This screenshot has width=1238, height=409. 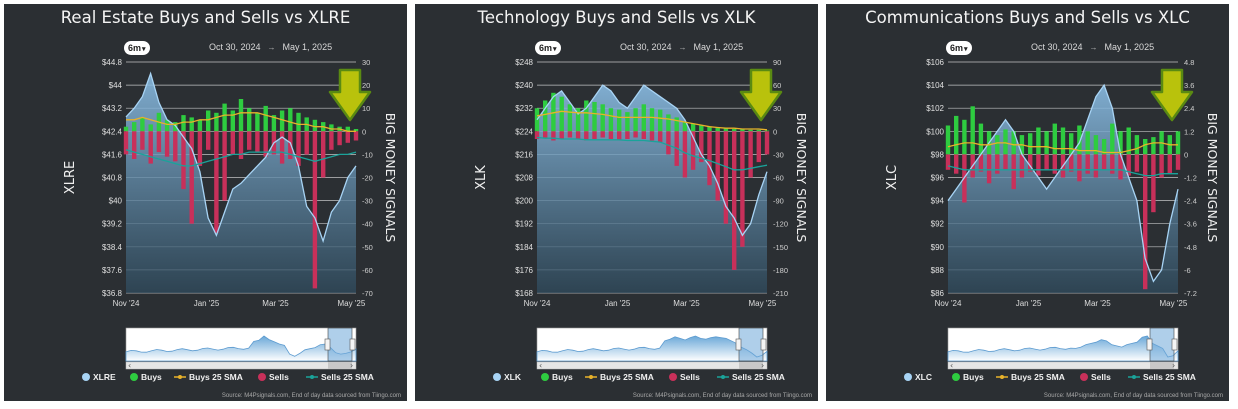 I want to click on scrollbar-thumb, so click(x=340, y=365).